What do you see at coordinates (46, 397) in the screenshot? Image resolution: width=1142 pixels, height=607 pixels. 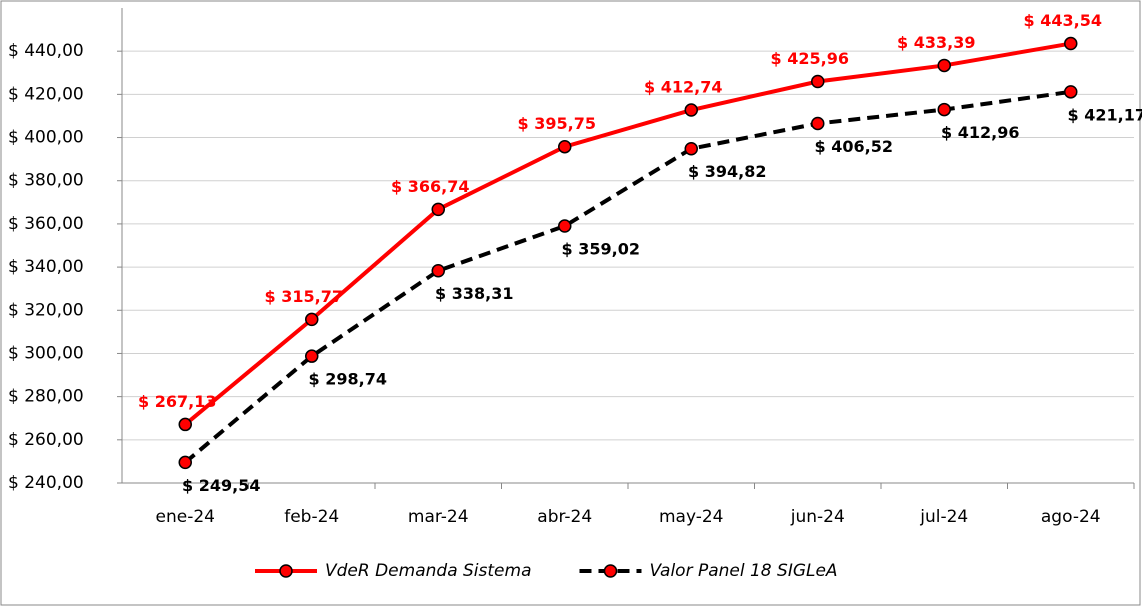 I see `y-tick-label: $ 280,00` at bounding box center [46, 397].